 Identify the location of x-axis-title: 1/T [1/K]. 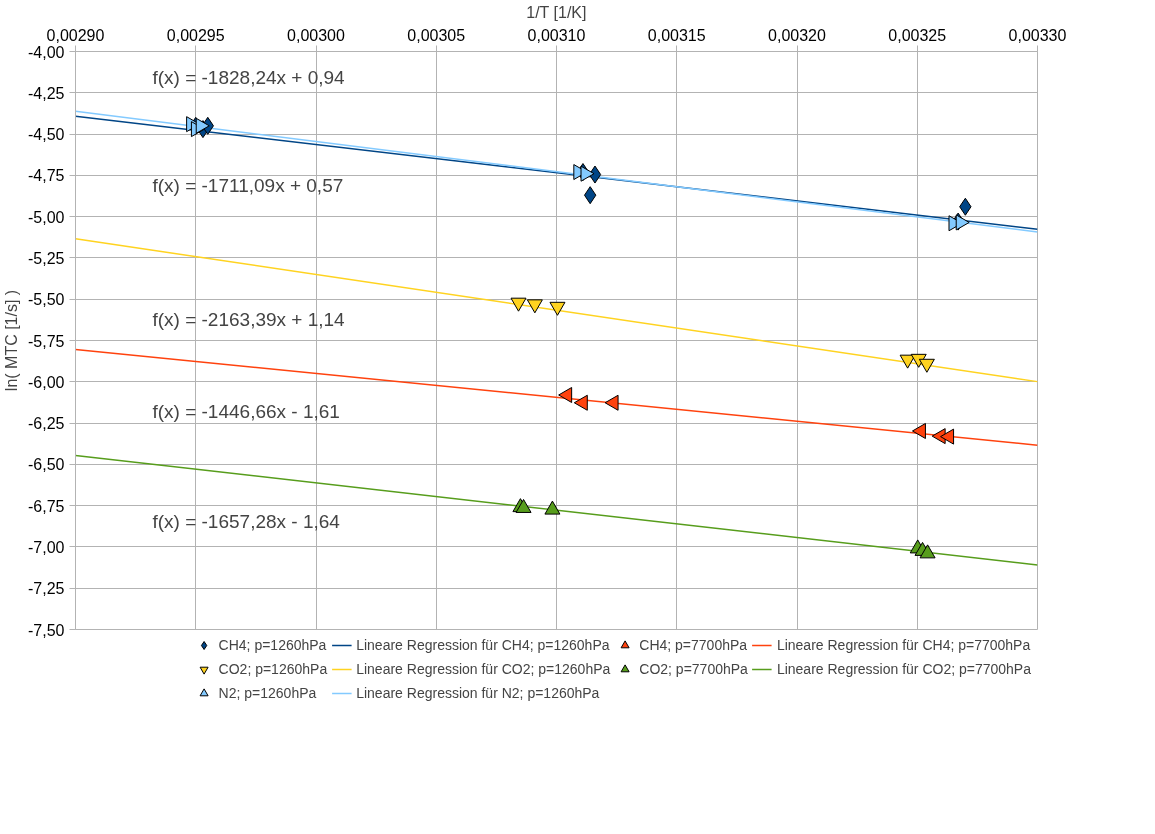
(556, 12).